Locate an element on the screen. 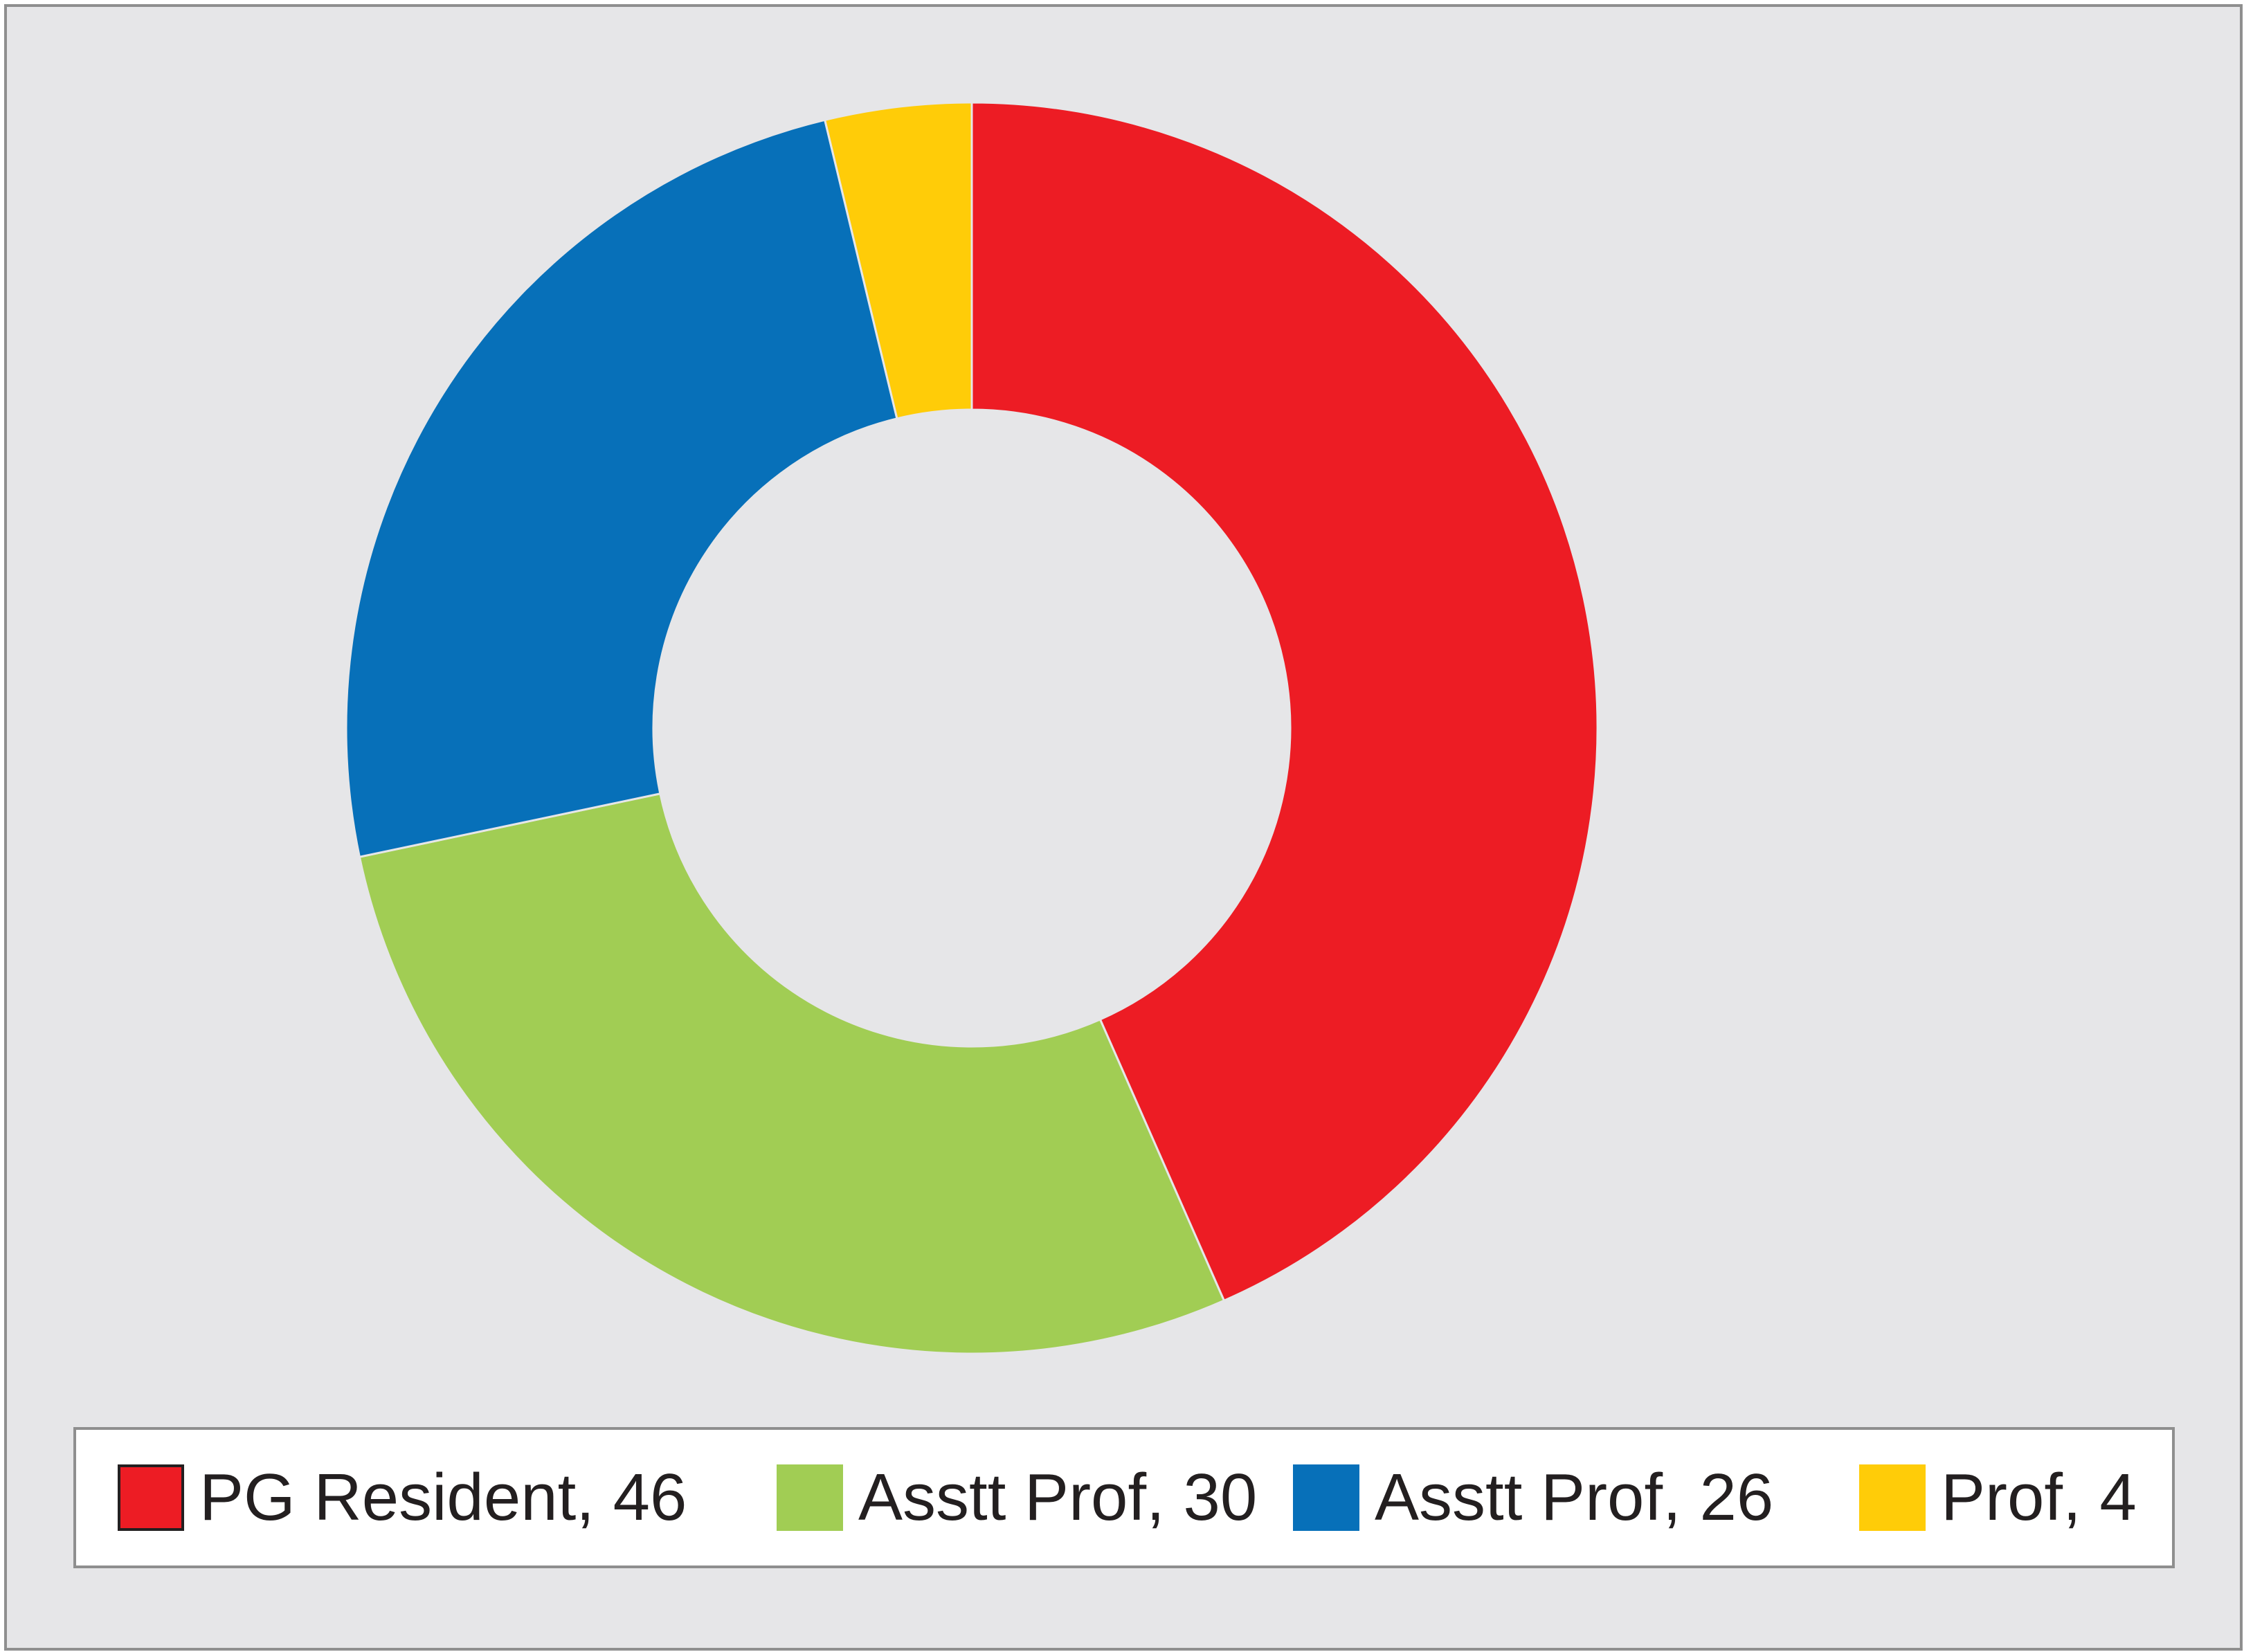 The width and height of the screenshot is (2244, 1652). legend-item-0: PG Resident, 46 is located at coordinates (402, 1497).